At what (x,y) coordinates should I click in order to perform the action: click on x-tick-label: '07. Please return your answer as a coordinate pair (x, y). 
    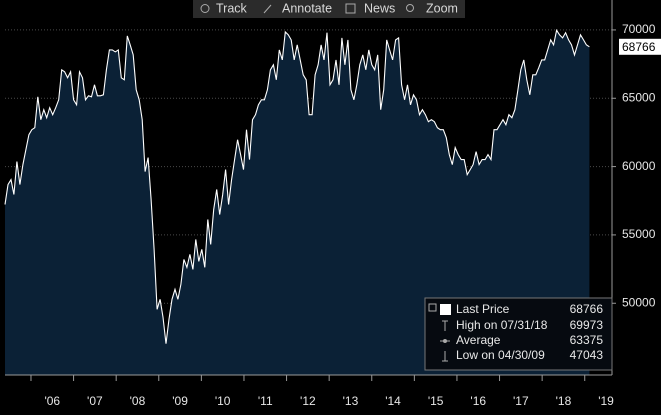
    Looking at the image, I should click on (95, 401).